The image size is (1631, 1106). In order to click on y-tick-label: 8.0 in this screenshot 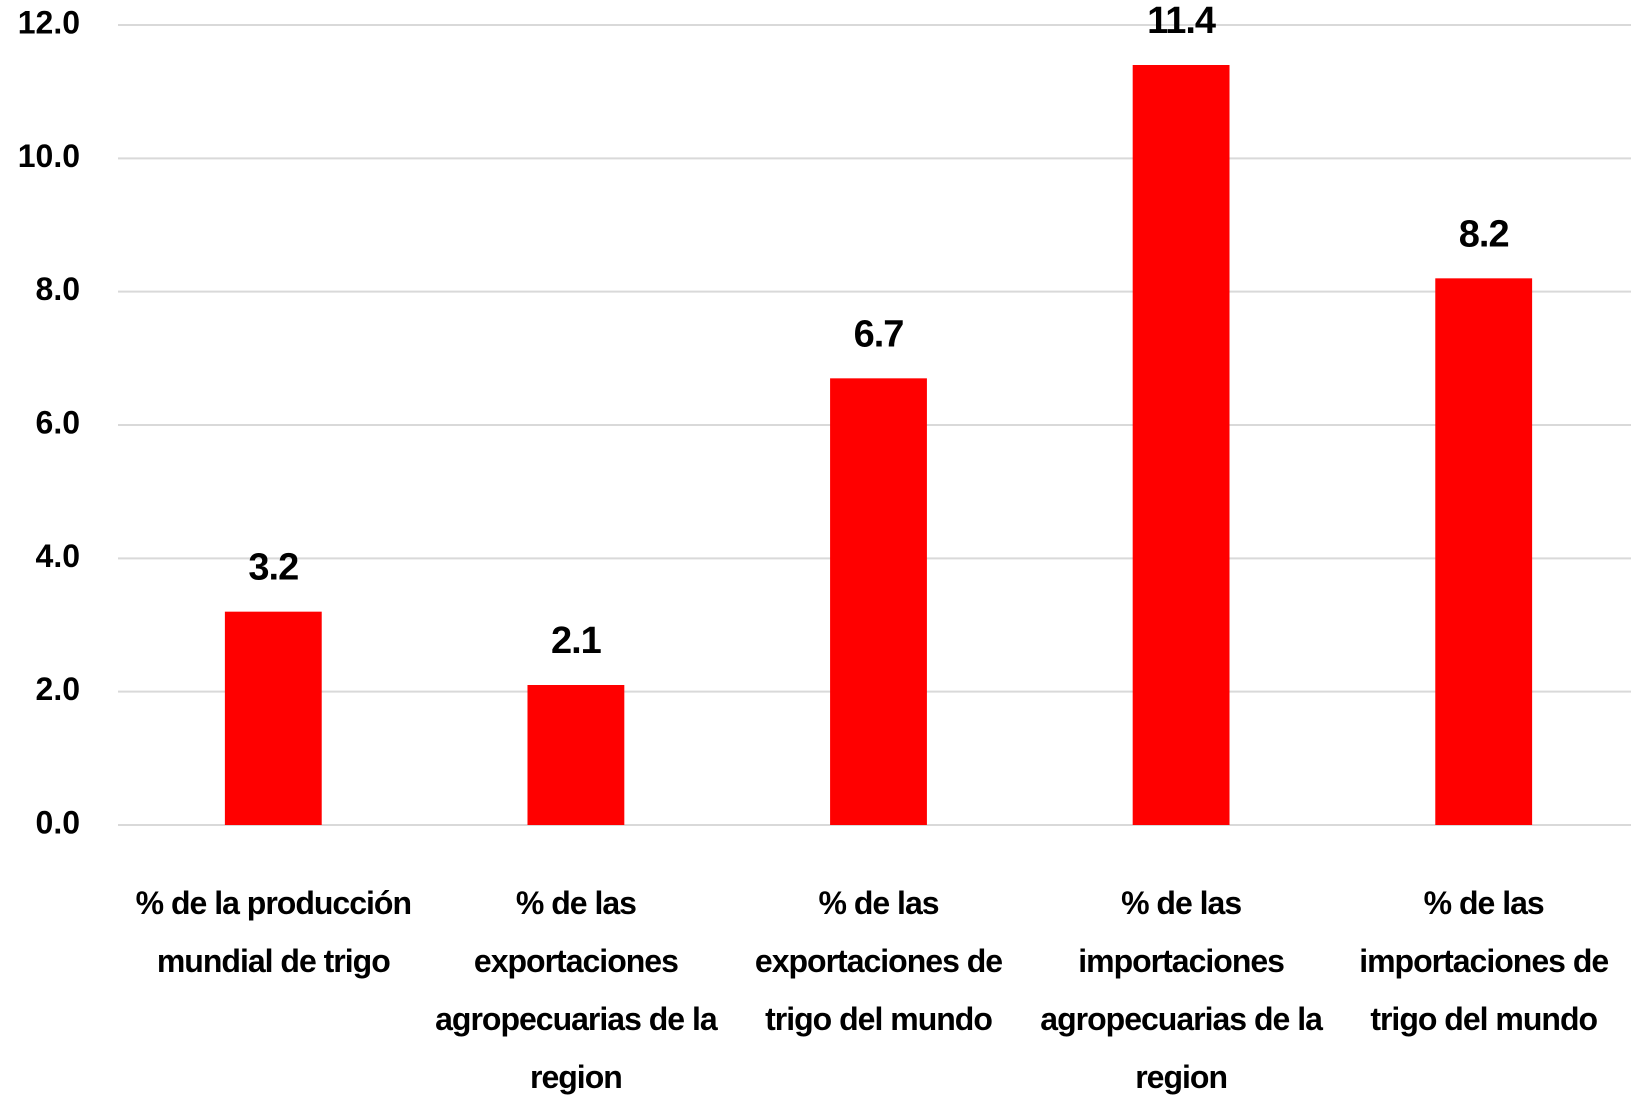, I will do `click(58, 289)`.